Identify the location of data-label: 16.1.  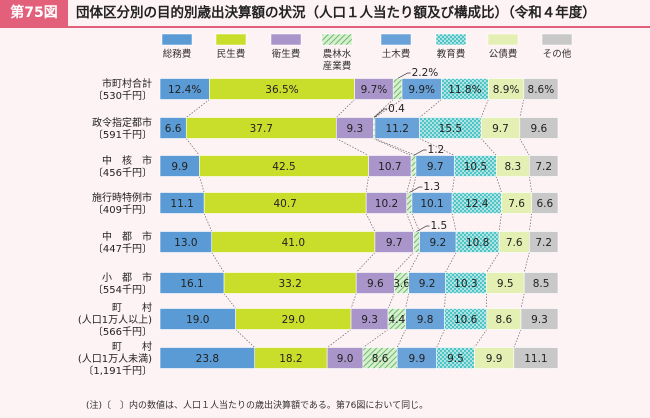
(191, 284).